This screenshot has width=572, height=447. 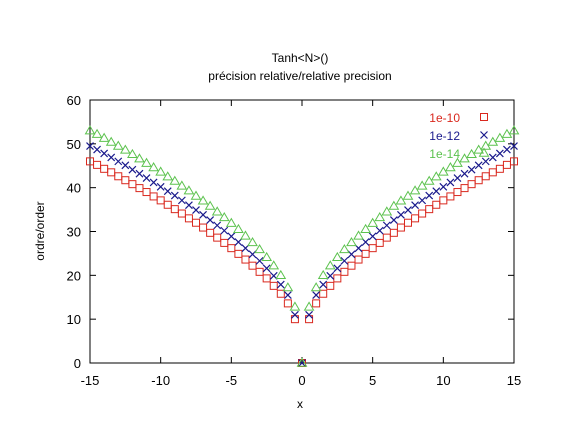 I want to click on x-tick-label: -15, so click(x=90, y=380).